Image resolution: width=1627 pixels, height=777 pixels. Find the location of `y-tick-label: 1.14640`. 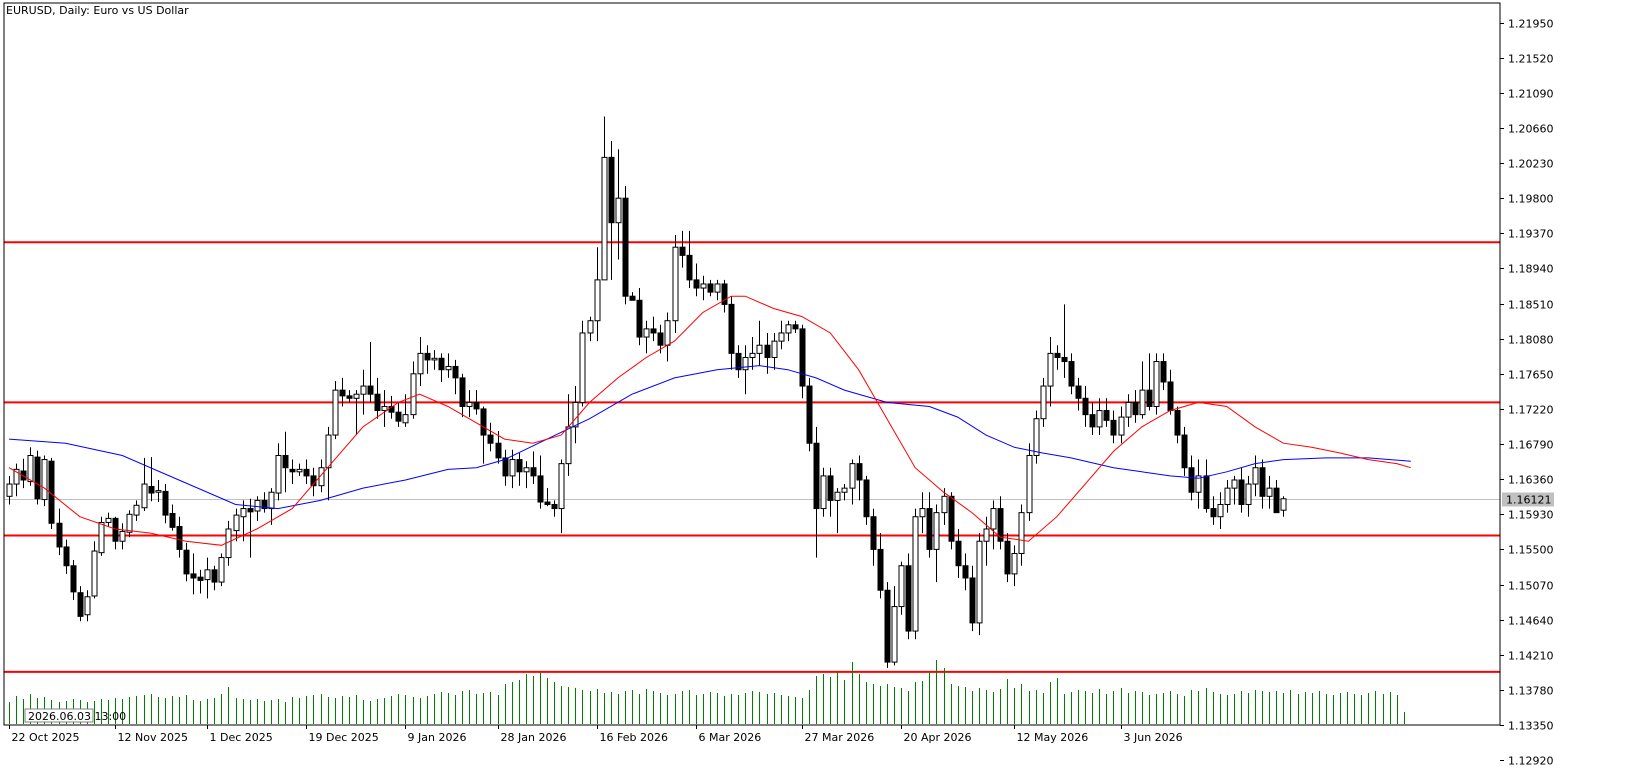

y-tick-label: 1.14640 is located at coordinates (1531, 621).